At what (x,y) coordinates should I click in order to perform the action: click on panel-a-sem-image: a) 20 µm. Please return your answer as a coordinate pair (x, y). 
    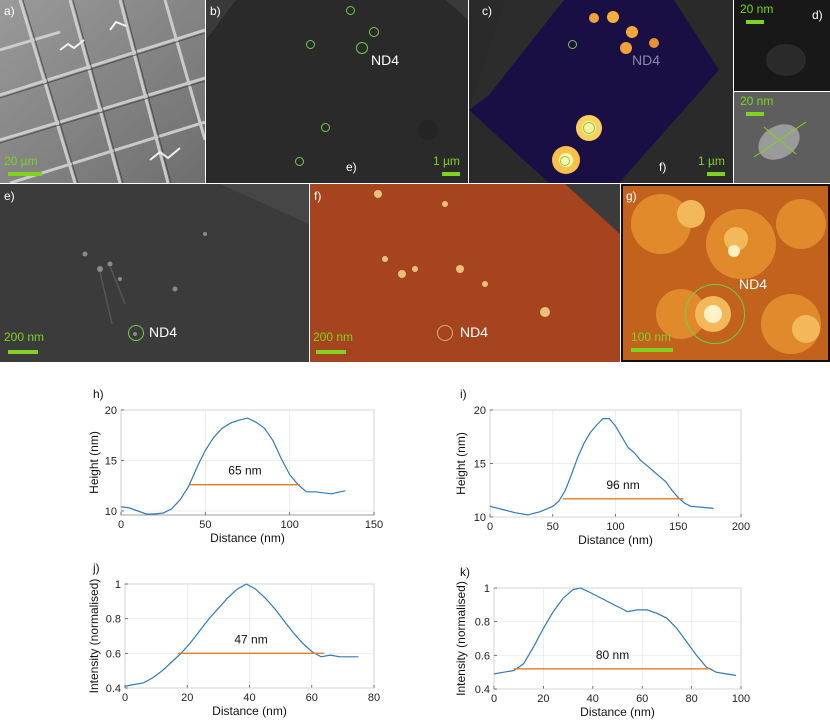
    Looking at the image, I should click on (102, 91).